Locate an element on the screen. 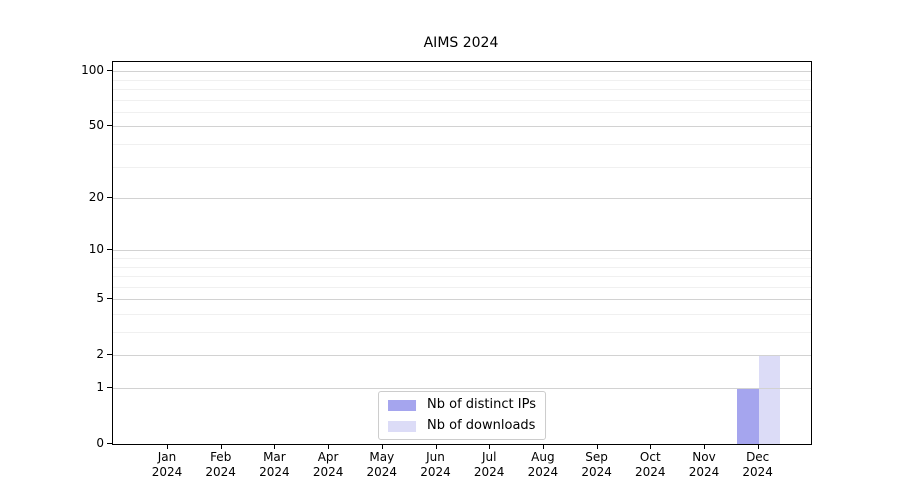 This screenshot has height=500, width=900. x-tick-label: Oct 2024 is located at coordinates (650, 464).